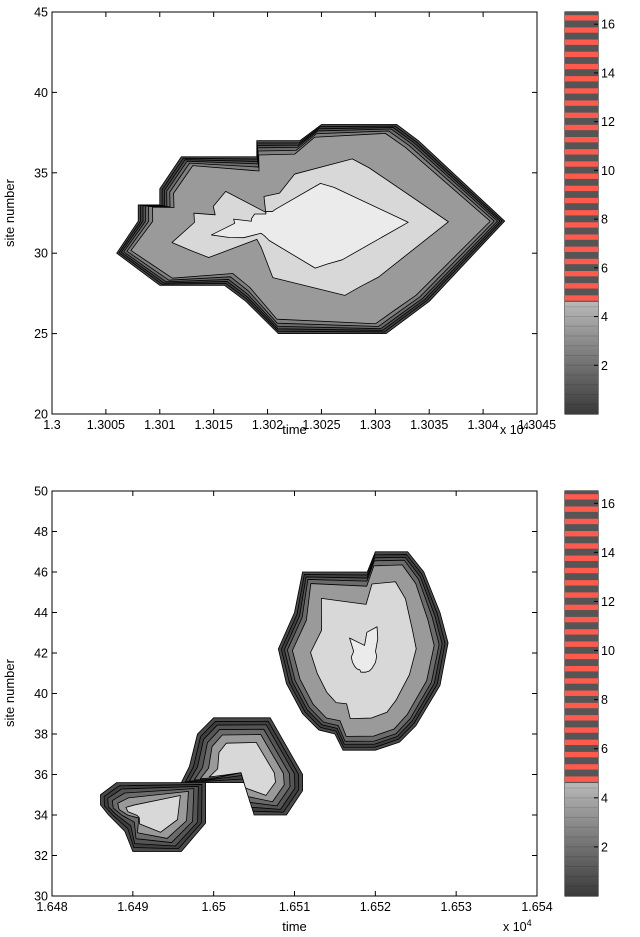  I want to click on y-tick-label: 45, so click(41, 13).